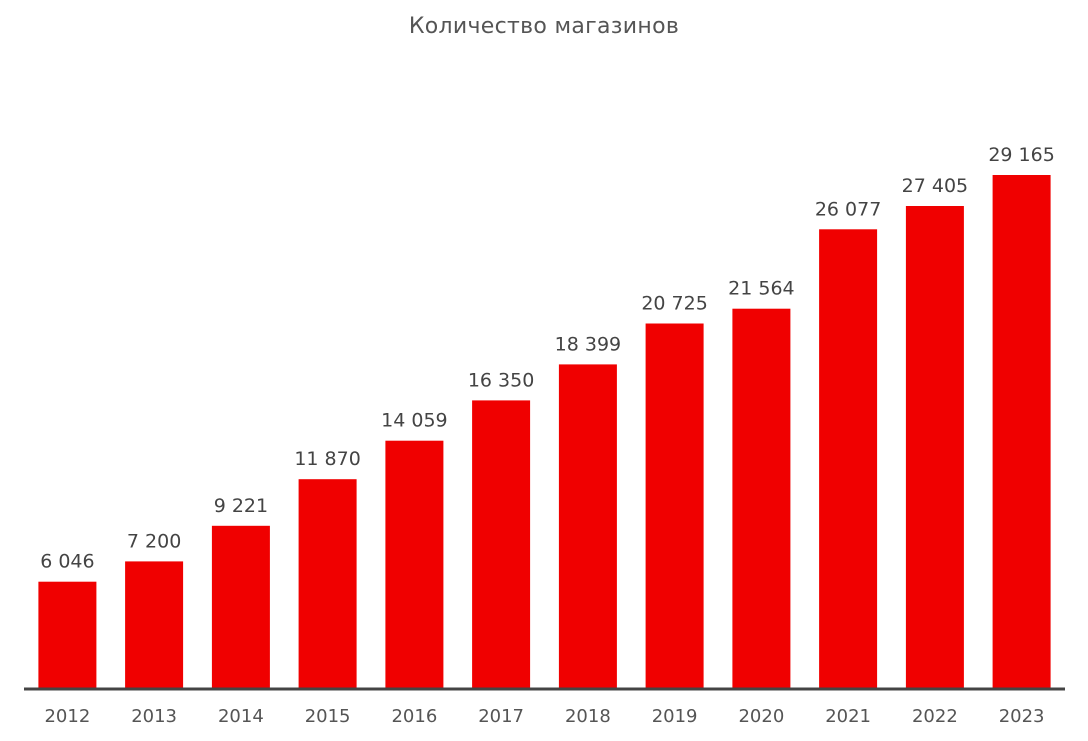  What do you see at coordinates (674, 505) in the screenshot?
I see `bar-2019` at bounding box center [674, 505].